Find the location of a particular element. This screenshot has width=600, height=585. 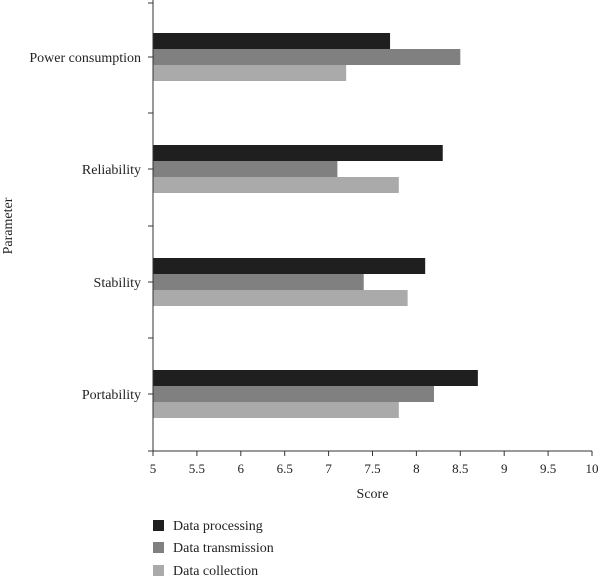

y-axis-title: Parameter is located at coordinates (8, 225).